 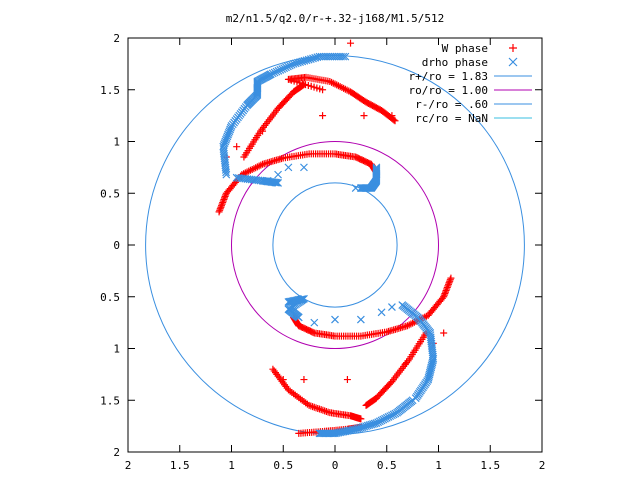 What do you see at coordinates (465, 48) in the screenshot?
I see `legend-label: W phase` at bounding box center [465, 48].